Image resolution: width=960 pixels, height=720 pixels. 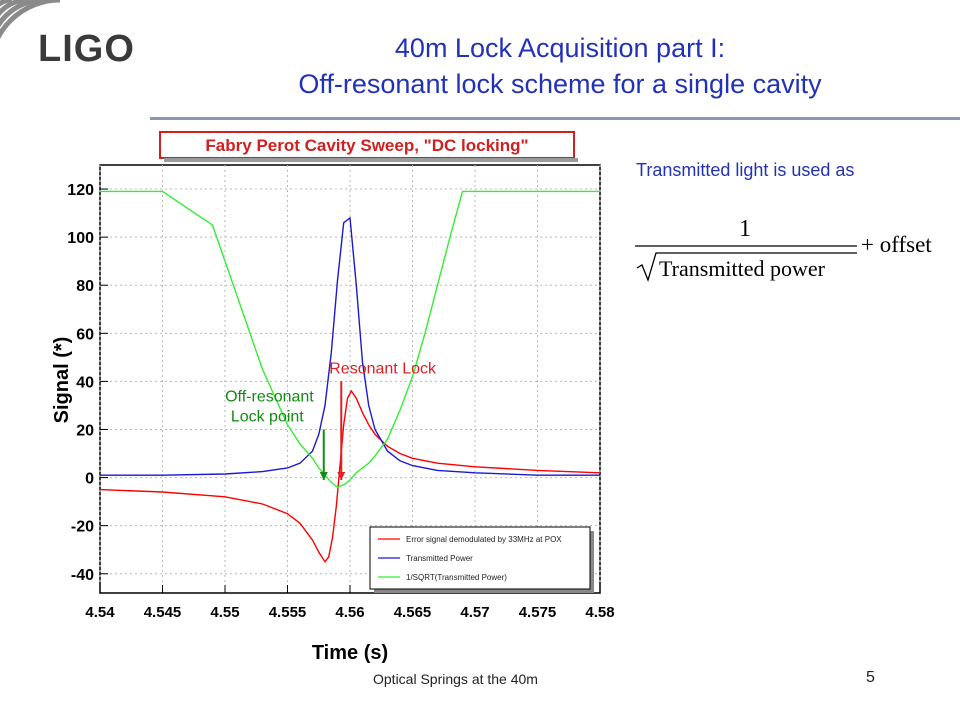 I want to click on x-tick-label: 4.555, so click(x=288, y=612).